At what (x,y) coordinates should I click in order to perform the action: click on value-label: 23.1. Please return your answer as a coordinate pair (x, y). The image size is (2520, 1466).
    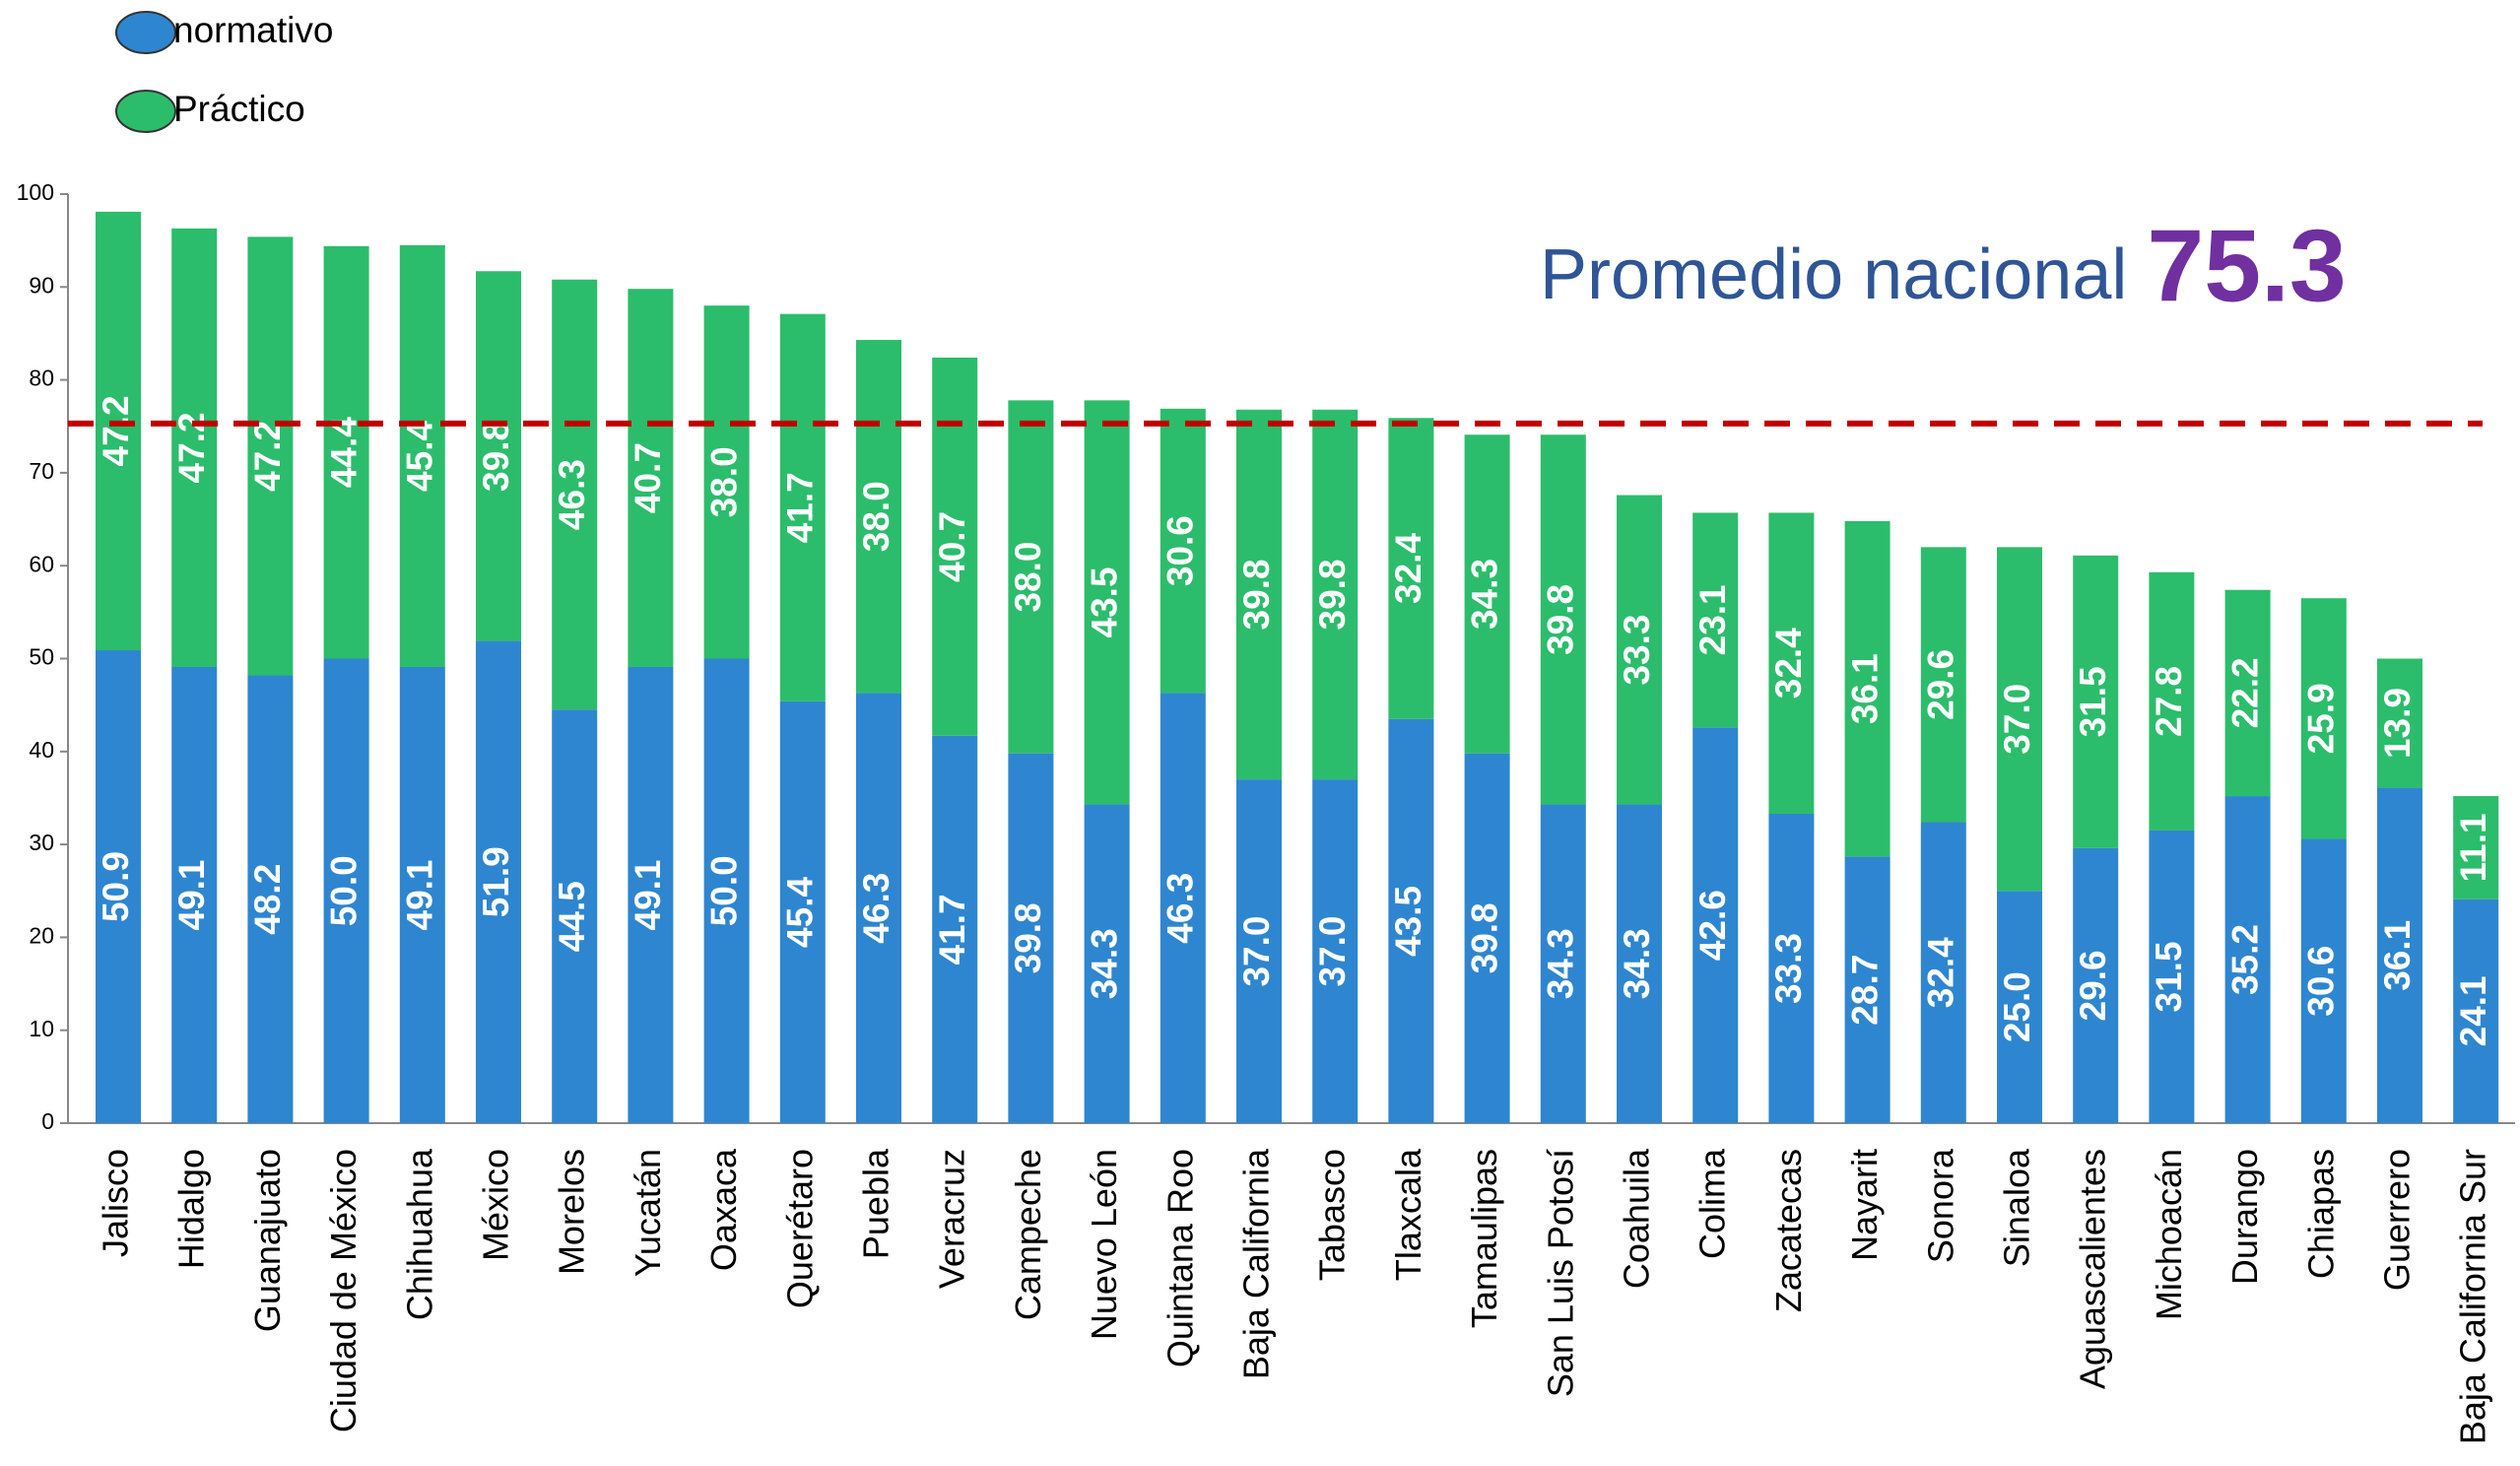
    Looking at the image, I should click on (1712, 619).